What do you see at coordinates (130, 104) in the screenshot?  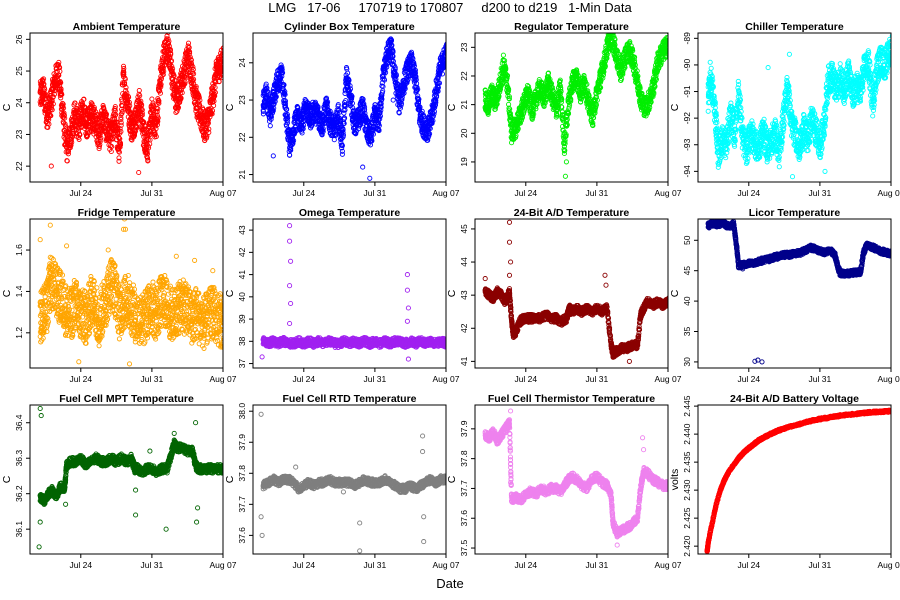 I see `data-points` at bounding box center [130, 104].